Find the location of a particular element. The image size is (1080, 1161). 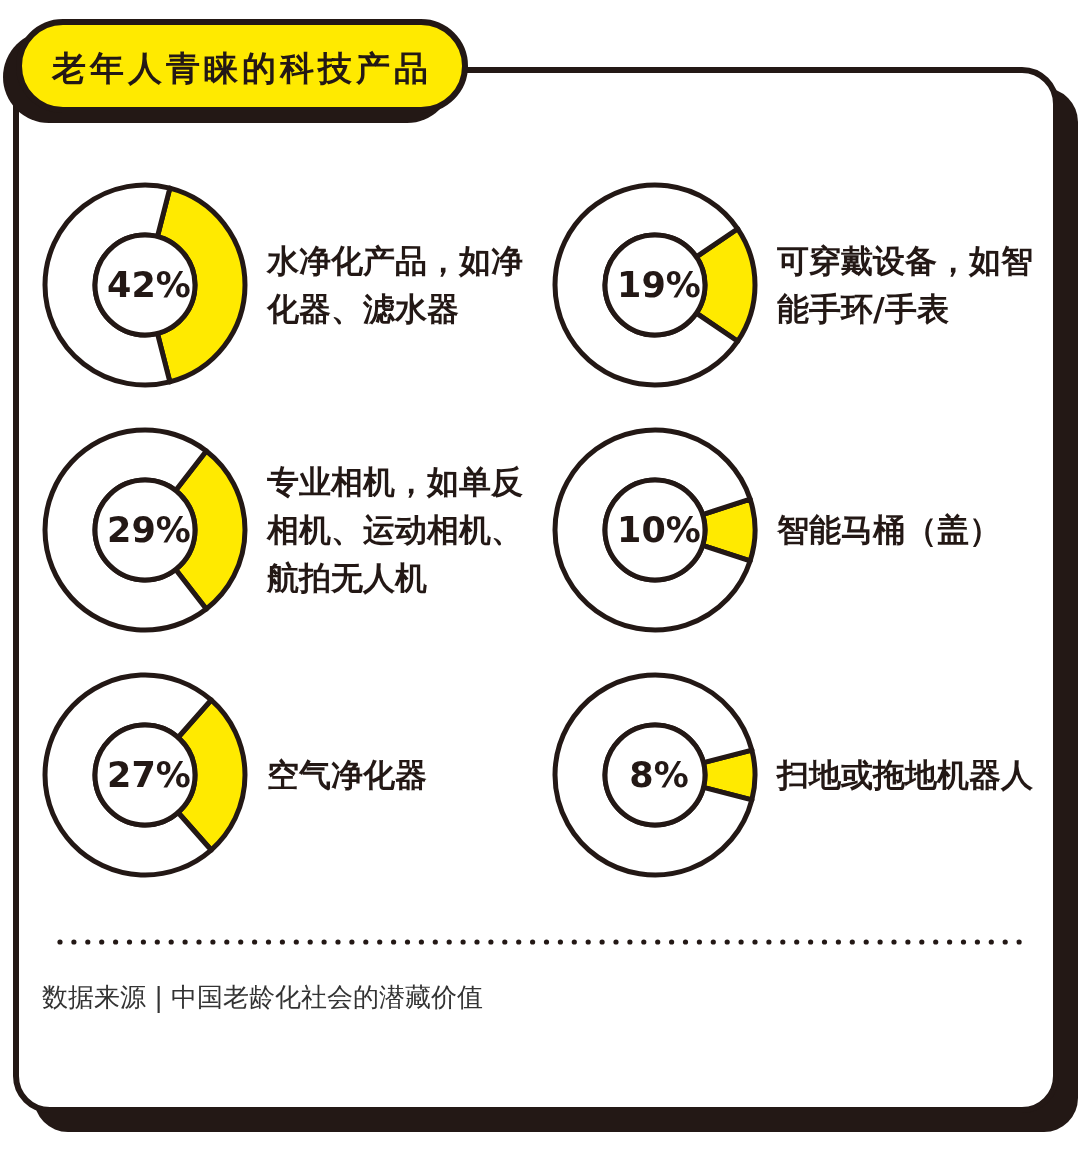

slice-label: 空气净化器 is located at coordinates (347, 775).